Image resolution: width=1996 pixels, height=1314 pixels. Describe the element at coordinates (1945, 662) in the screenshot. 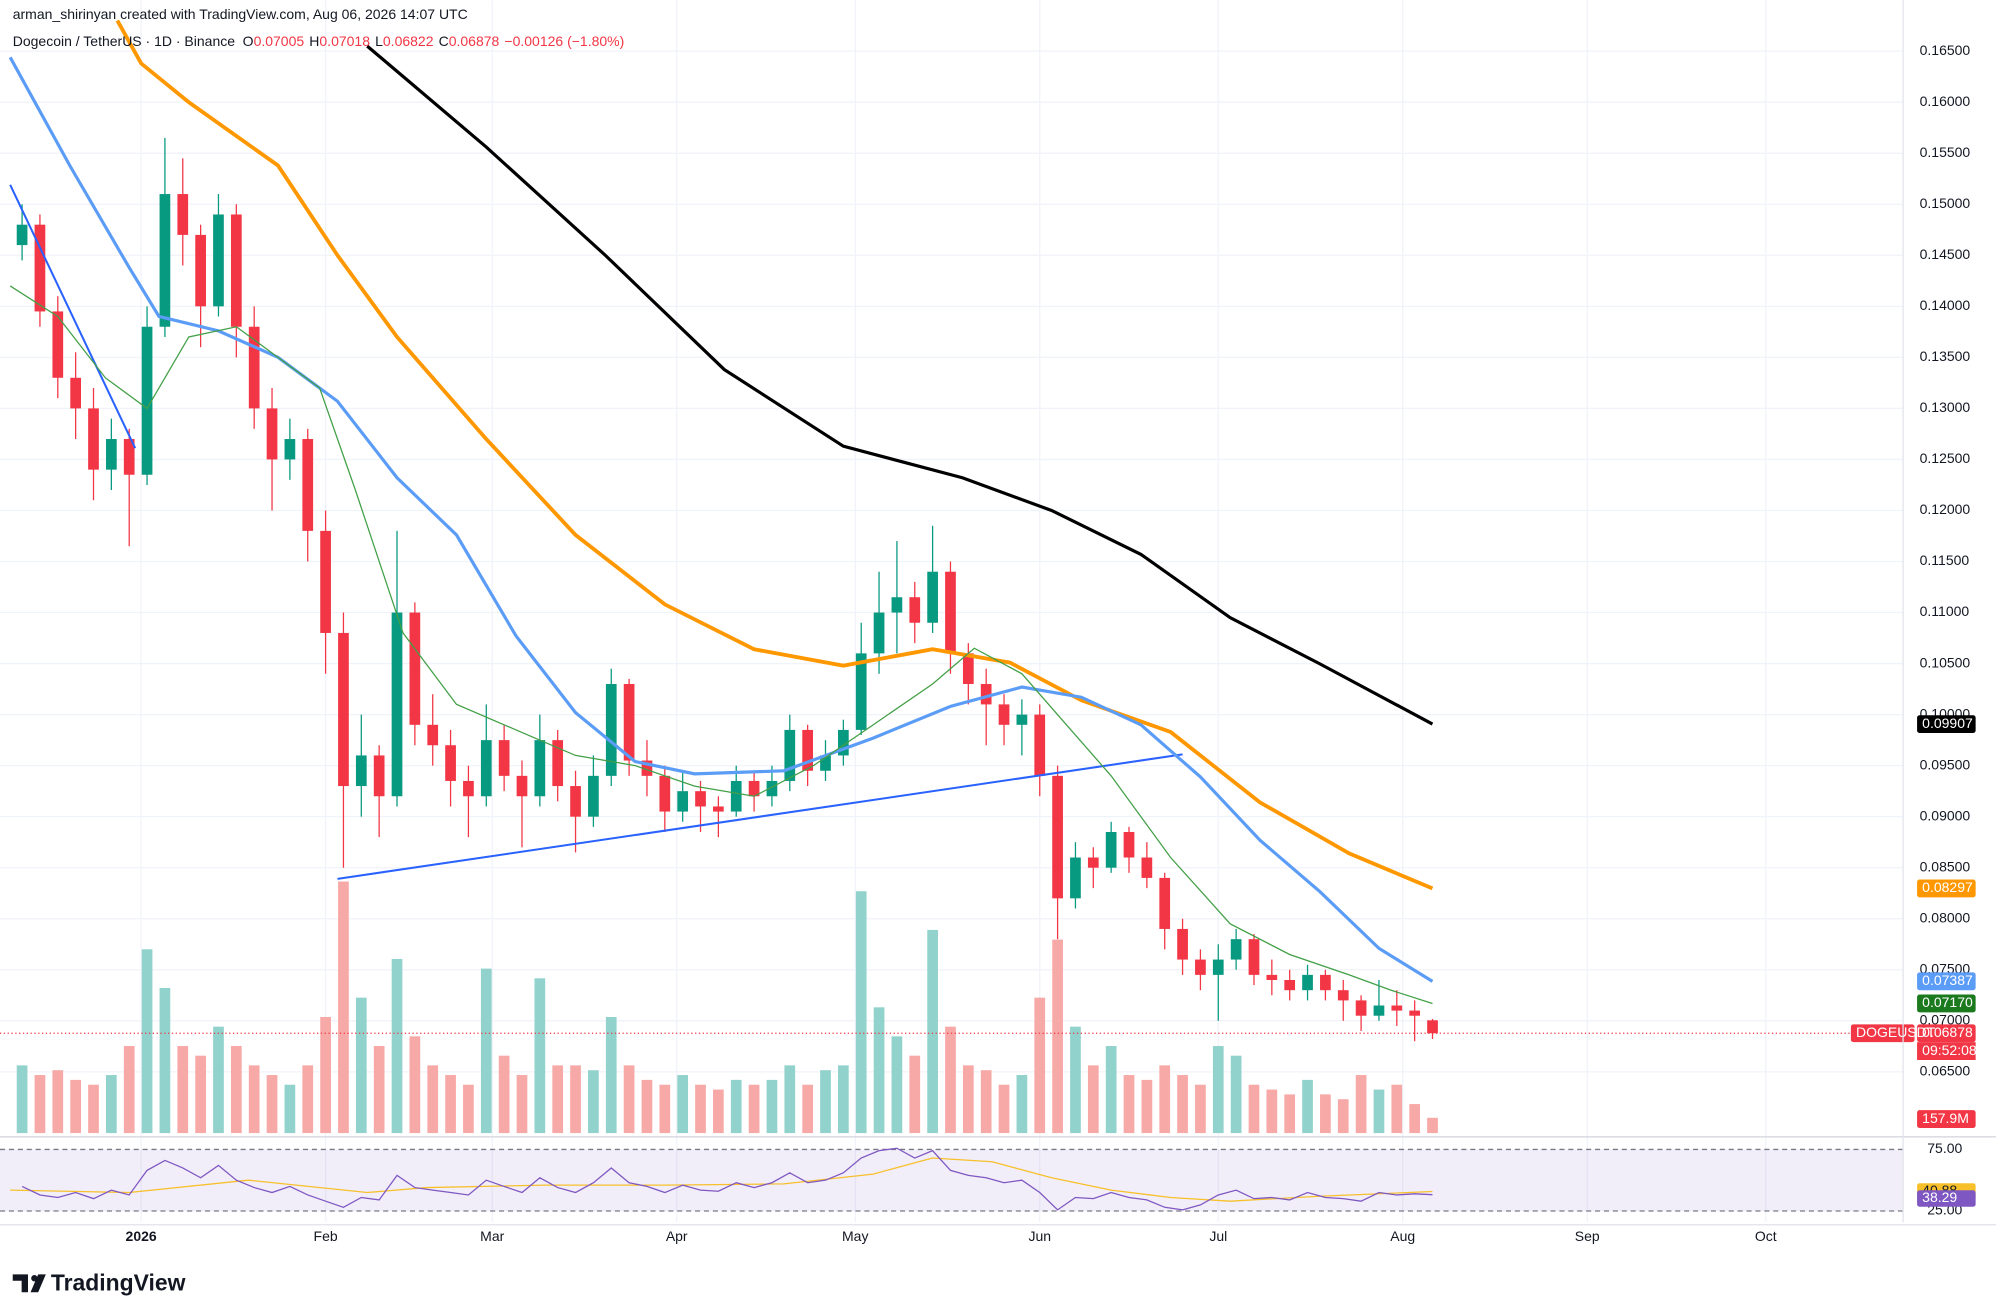

I see `y-tick-label: 0.10500` at that location.